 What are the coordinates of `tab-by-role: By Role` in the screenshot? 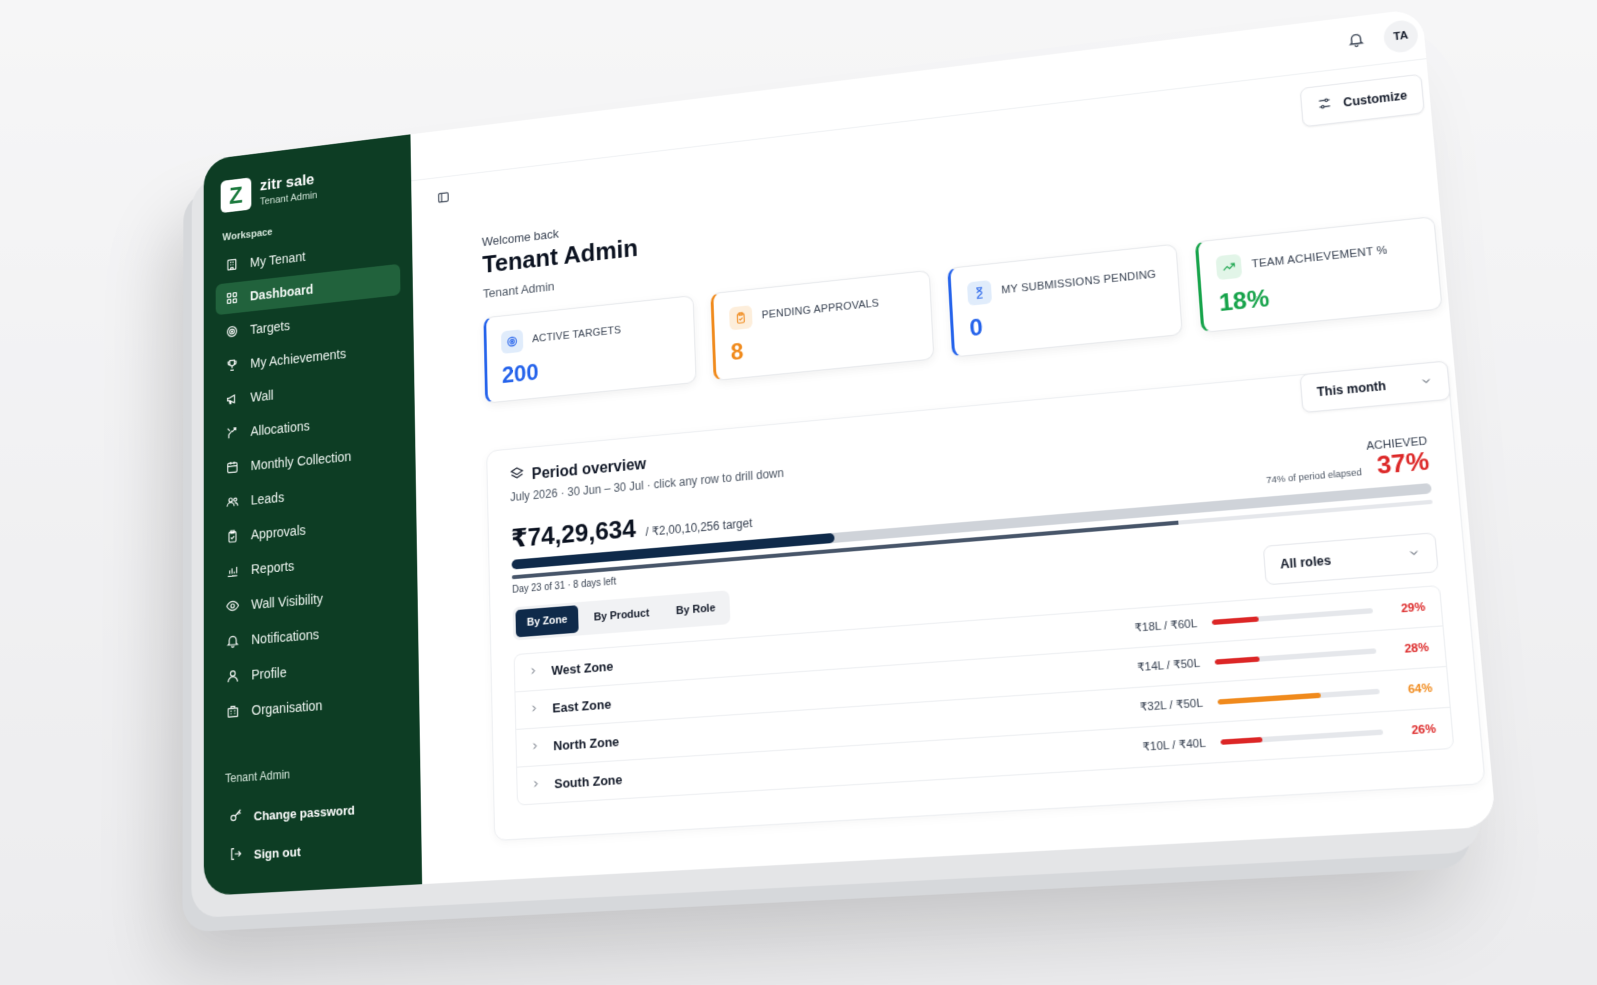 It's located at (695, 610).